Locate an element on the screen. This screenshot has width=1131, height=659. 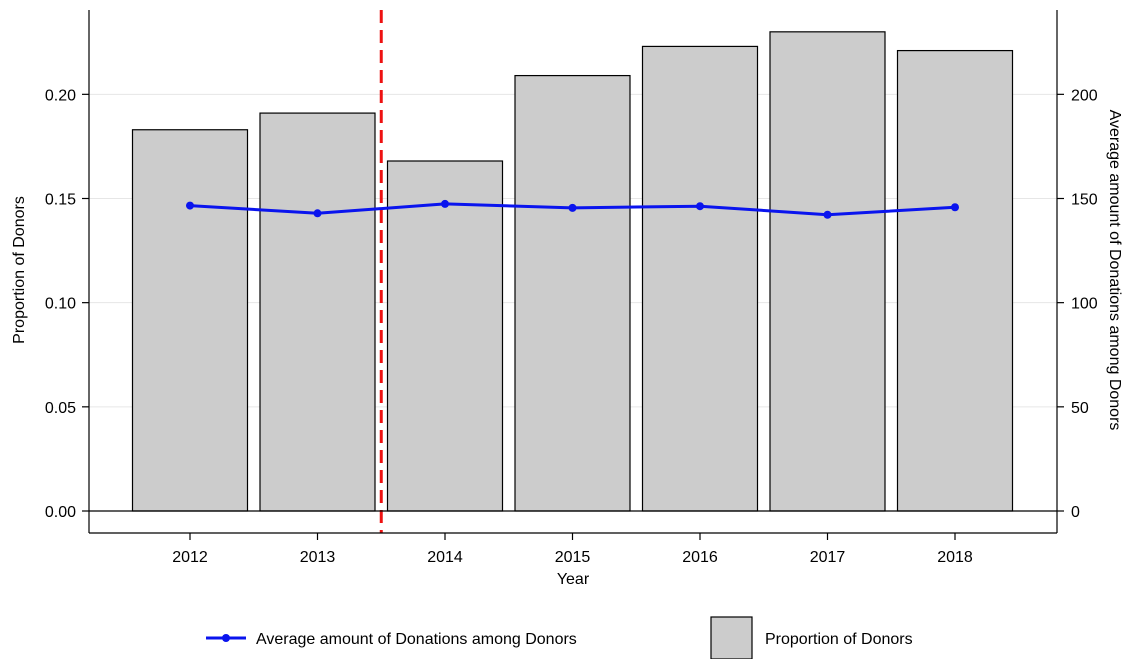
legend-item-bar: Proportion of Donors is located at coordinates (811, 637).